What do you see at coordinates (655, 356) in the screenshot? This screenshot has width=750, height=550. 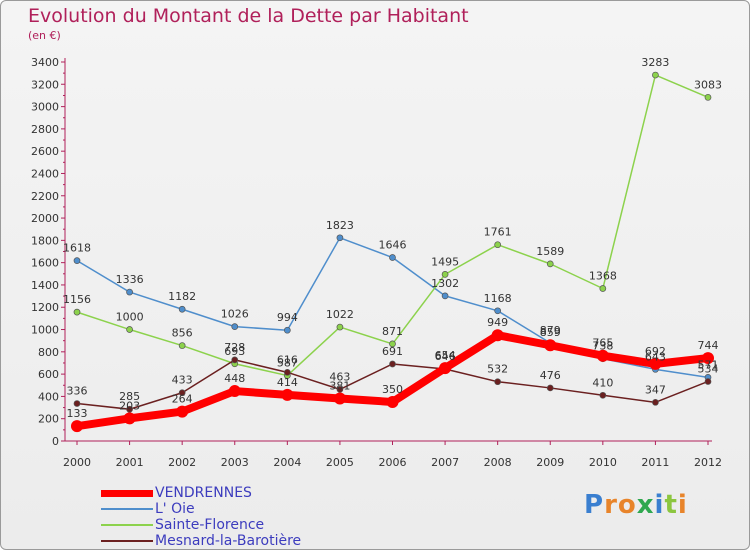 I see `data-label-1: 643` at bounding box center [655, 356].